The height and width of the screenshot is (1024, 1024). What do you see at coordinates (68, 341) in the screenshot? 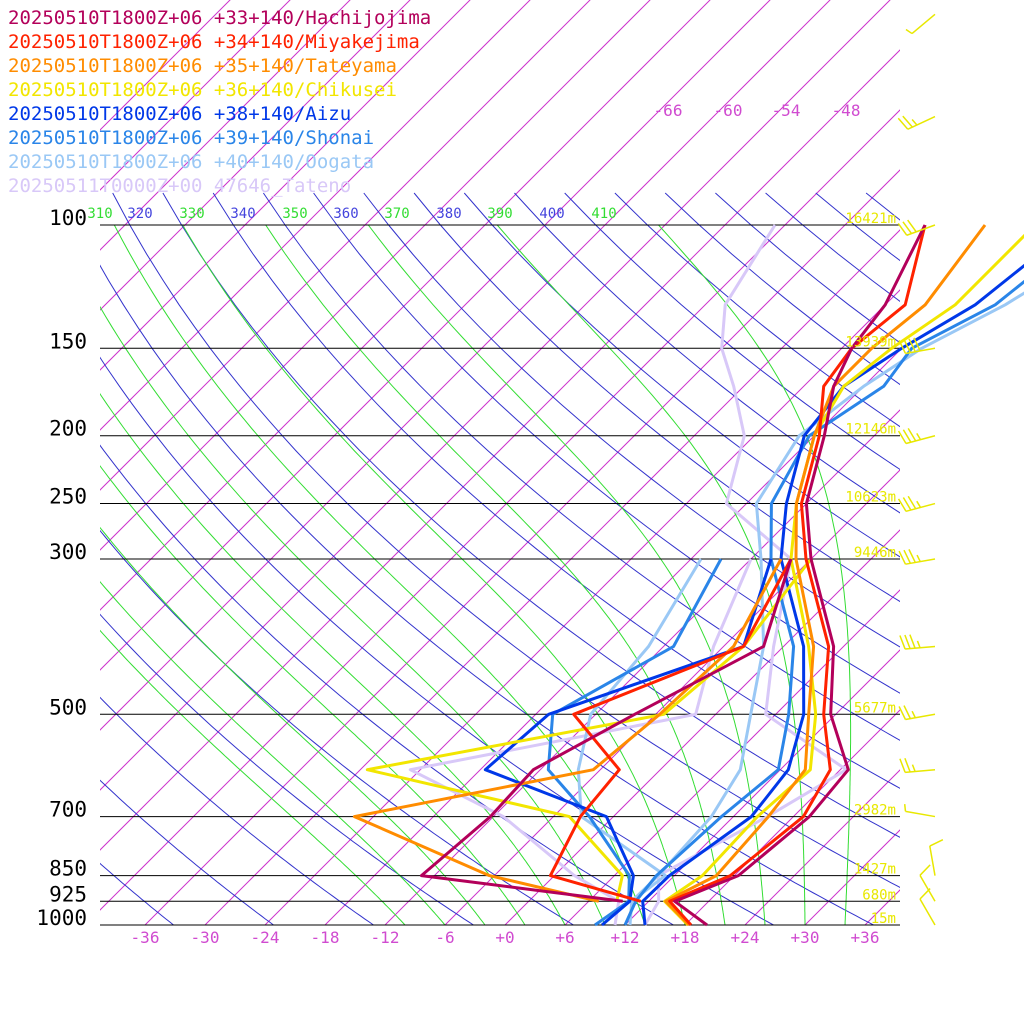
I see `pressure-label: 150` at bounding box center [68, 341].